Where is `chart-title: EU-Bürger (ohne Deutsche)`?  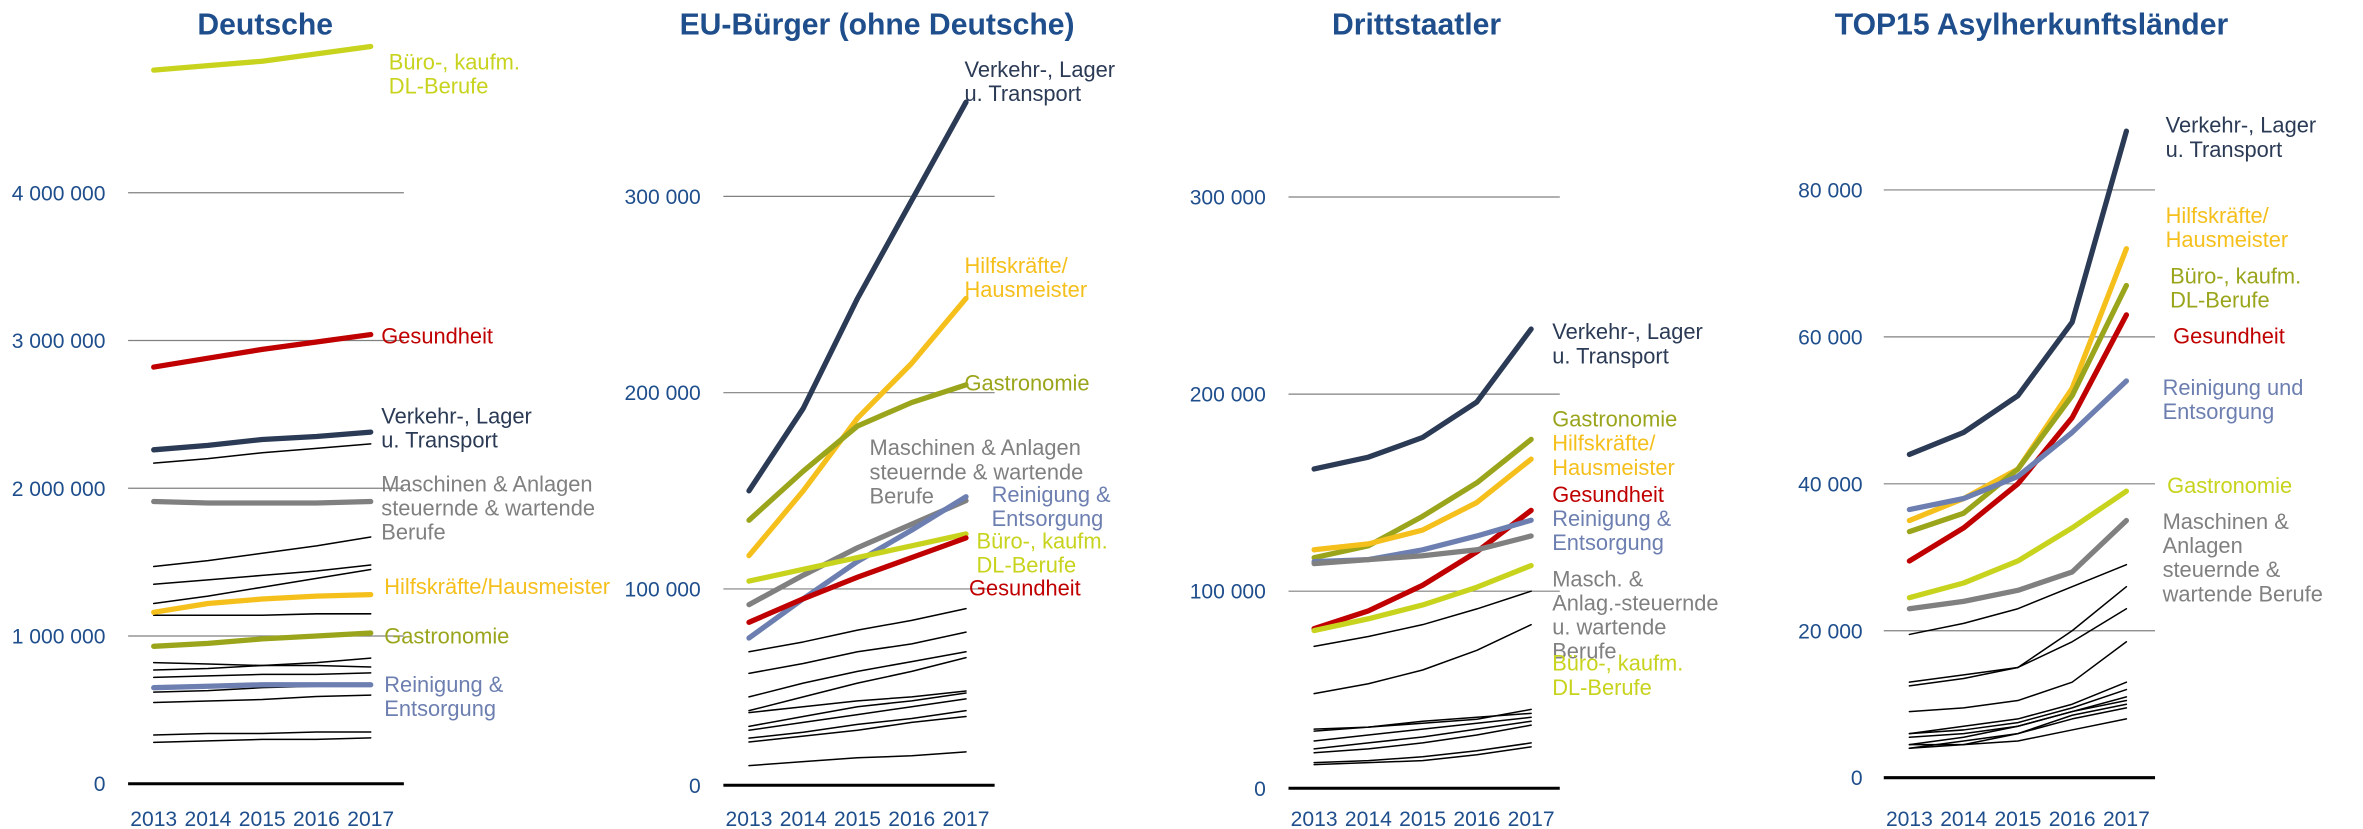 chart-title: EU-Bürger (ohne Deutsche) is located at coordinates (877, 25).